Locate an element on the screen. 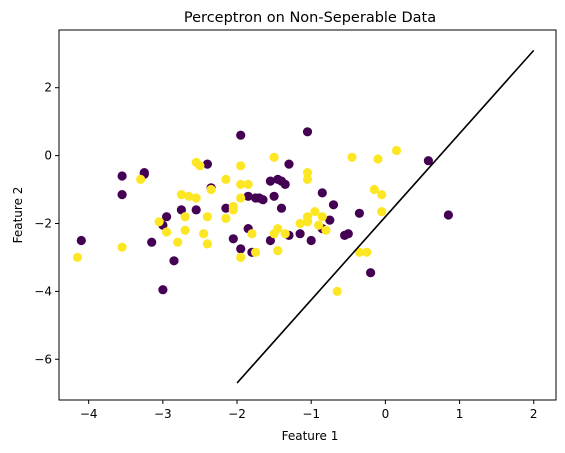 The height and width of the screenshot is (453, 565). y-tick-label: −4 is located at coordinates (43, 291).